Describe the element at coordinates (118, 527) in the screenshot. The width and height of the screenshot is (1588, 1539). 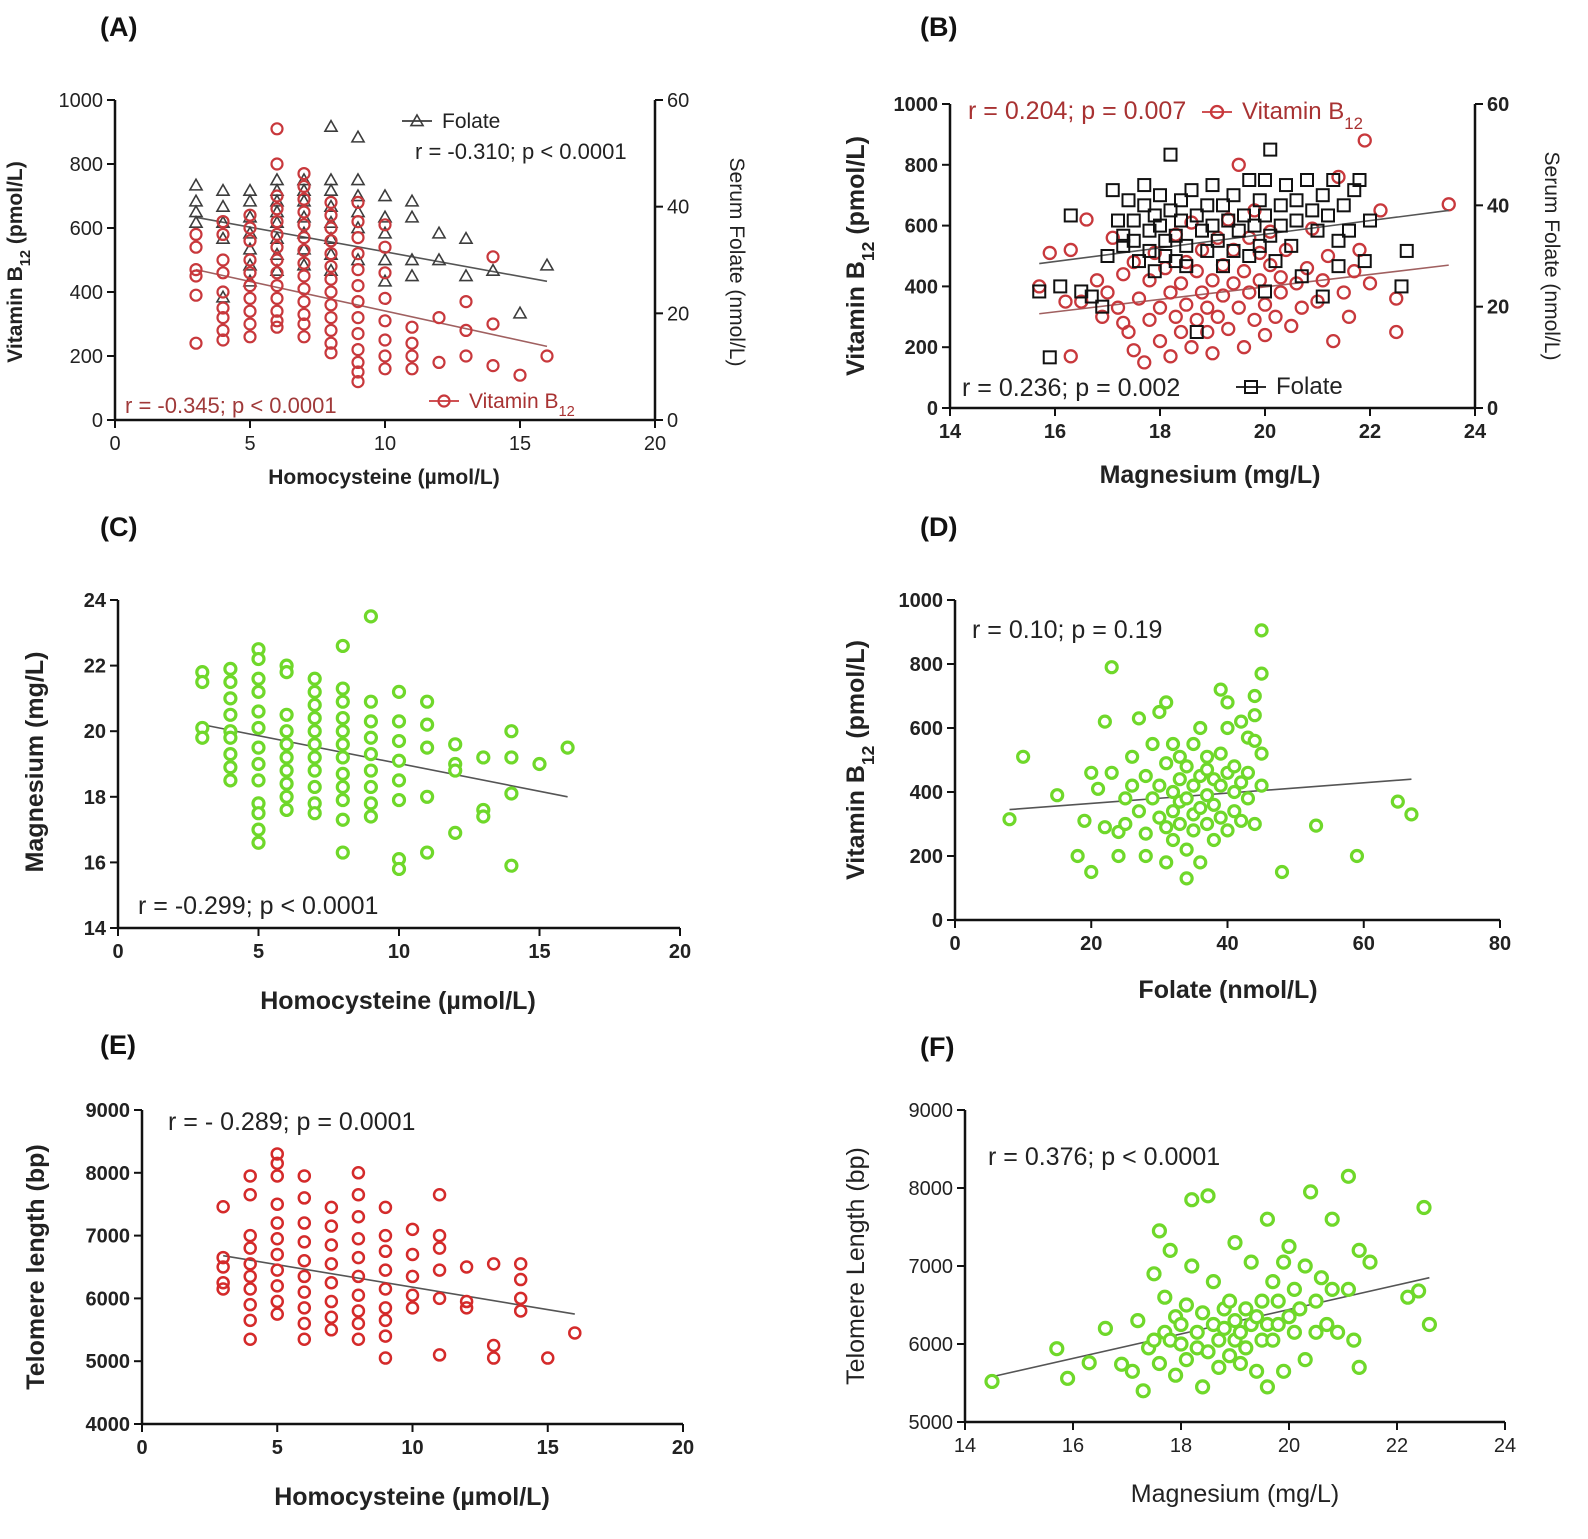
I see `panel-label: (C)` at that location.